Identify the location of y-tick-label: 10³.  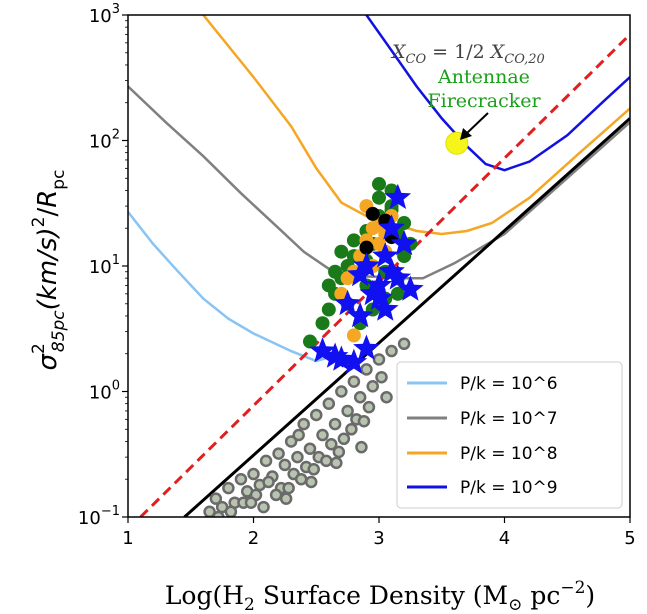
(104, 14).